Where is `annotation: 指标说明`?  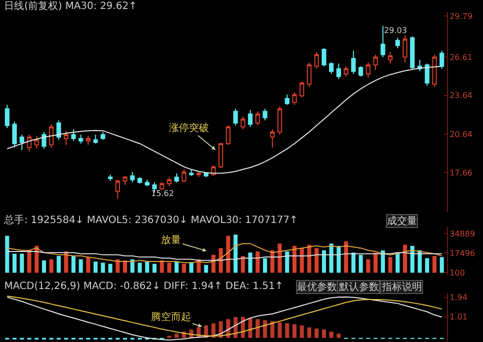 annotation: 指标说明 is located at coordinates (401, 287).